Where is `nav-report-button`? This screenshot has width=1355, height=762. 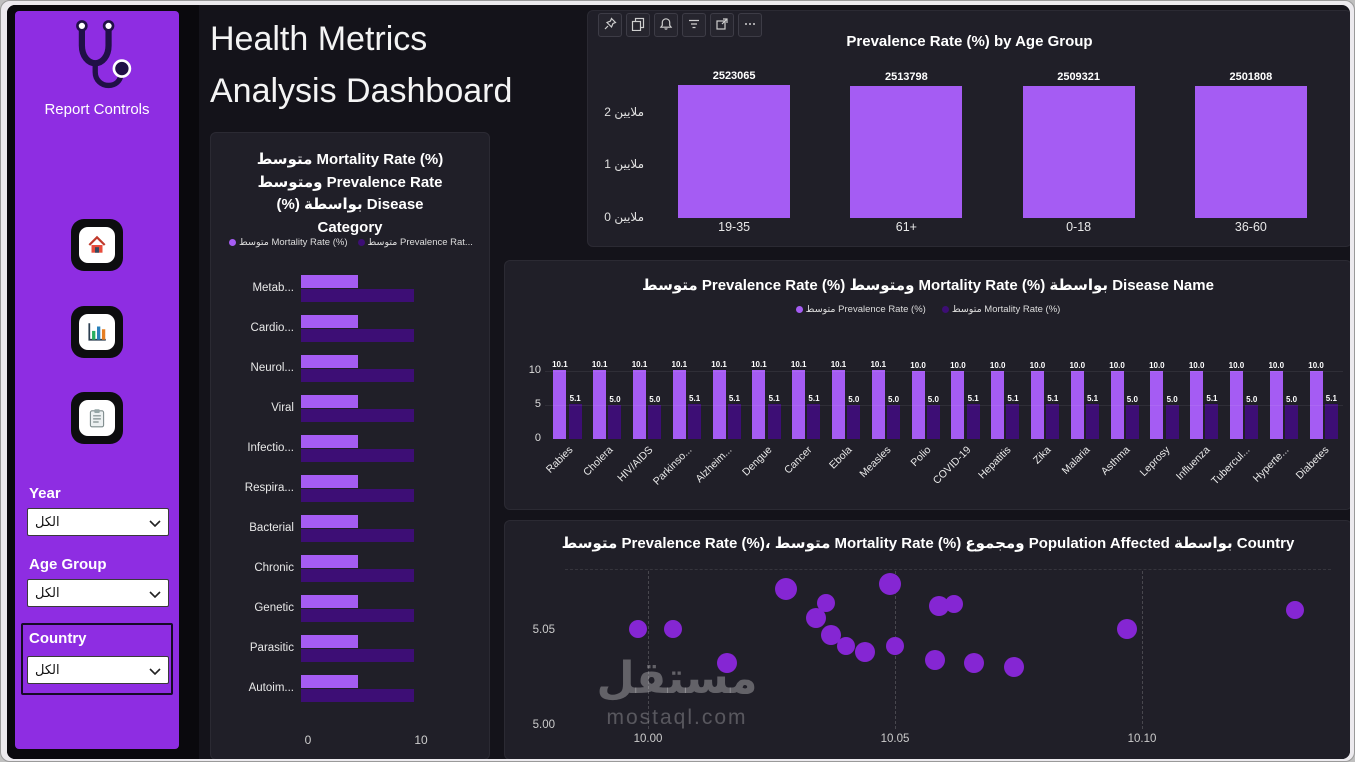 nav-report-button is located at coordinates (97, 418).